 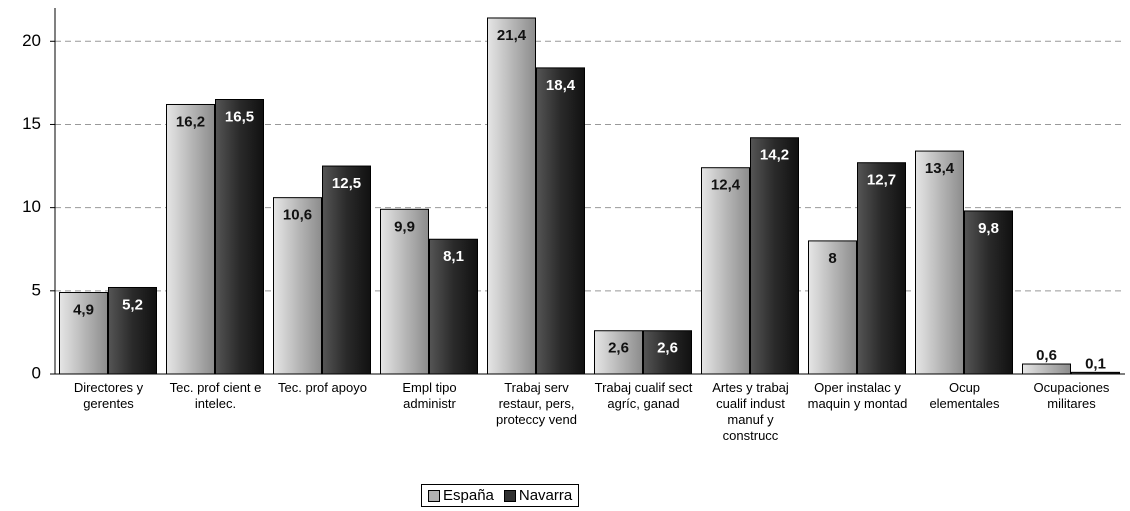 What do you see at coordinates (881, 180) in the screenshot?
I see `data-label: 12,7` at bounding box center [881, 180].